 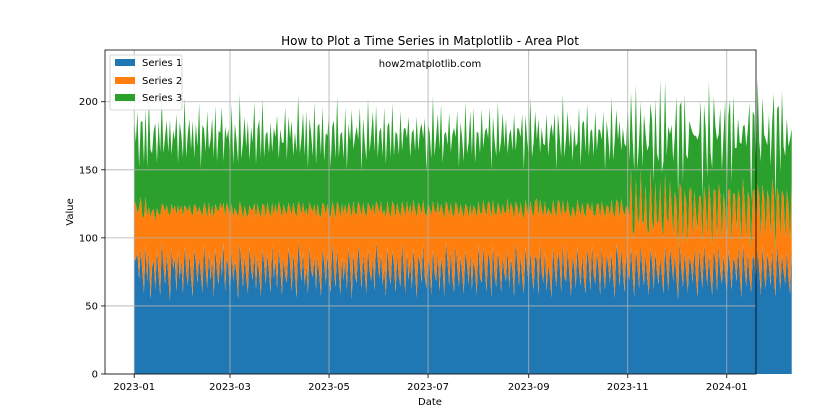 What do you see at coordinates (727, 387) in the screenshot?
I see `x-tick-label: 2024-01` at bounding box center [727, 387].